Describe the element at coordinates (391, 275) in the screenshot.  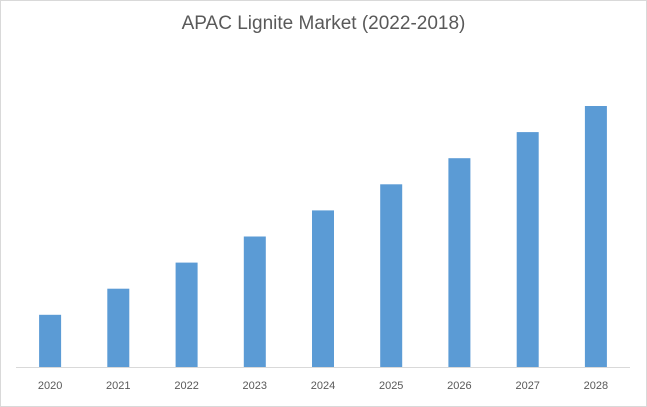
I see `bar-2025` at that location.